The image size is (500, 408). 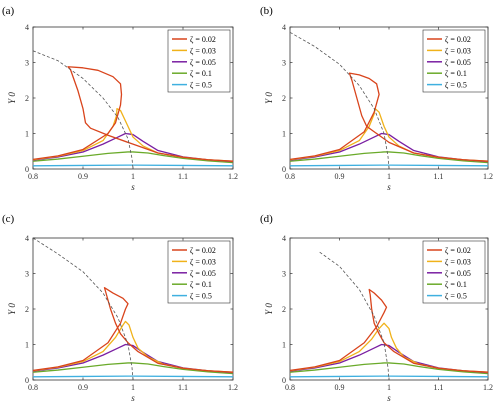 What do you see at coordinates (8, 11) in the screenshot?
I see `panel-label: (a)` at bounding box center [8, 11].